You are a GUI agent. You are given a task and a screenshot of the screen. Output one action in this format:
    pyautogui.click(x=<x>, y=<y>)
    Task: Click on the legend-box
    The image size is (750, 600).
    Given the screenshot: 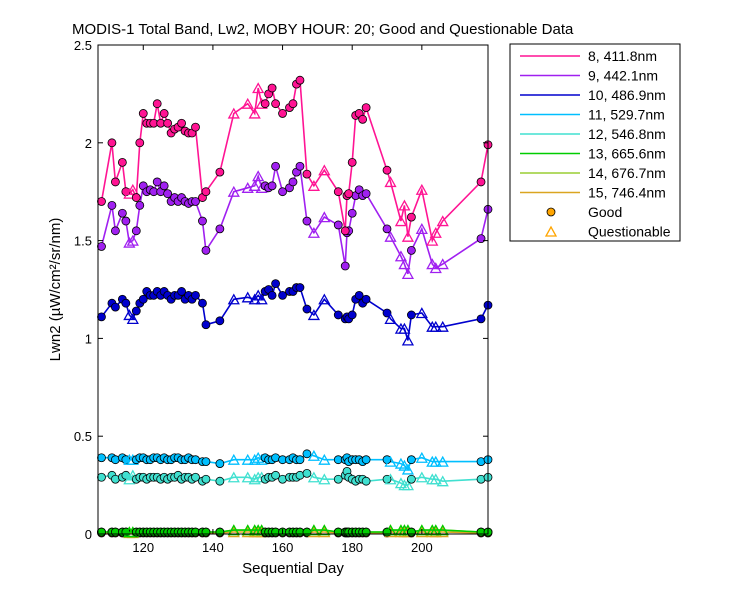 What is the action you would take?
    pyautogui.click(x=595, y=142)
    